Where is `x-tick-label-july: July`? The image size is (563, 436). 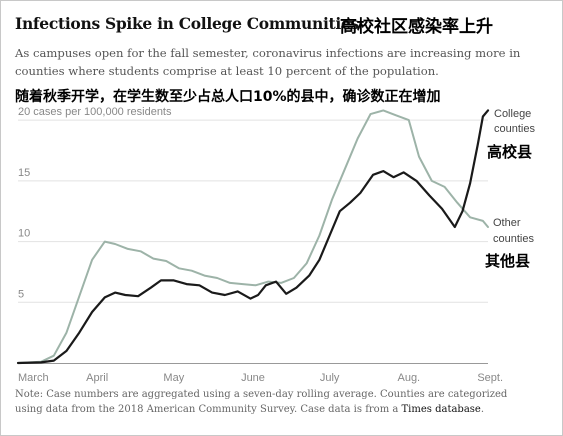 x-tick-label-july: July is located at coordinates (330, 378).